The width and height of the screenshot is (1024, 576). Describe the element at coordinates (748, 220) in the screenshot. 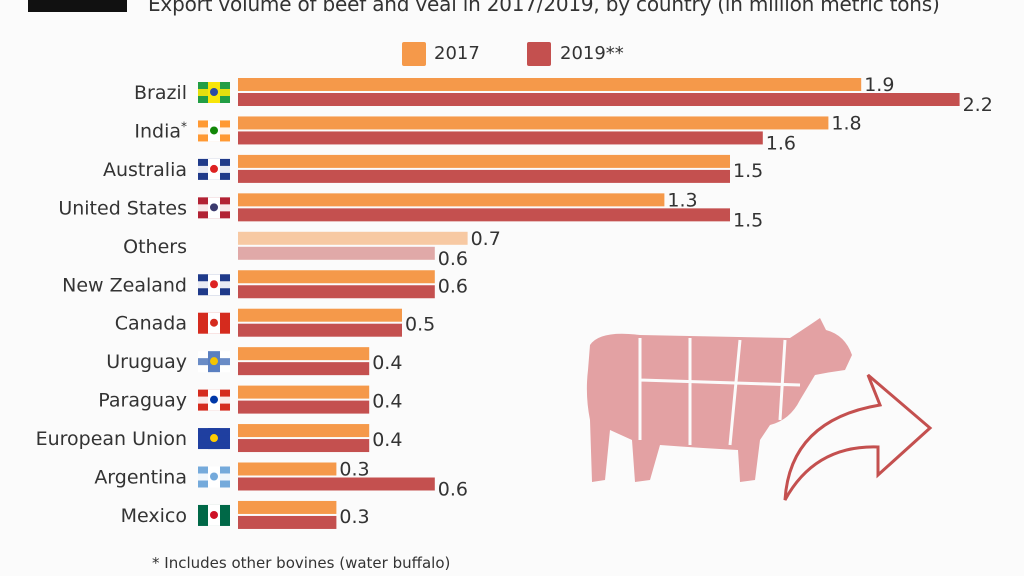

I see `data-label-2019: 1.5` at that location.